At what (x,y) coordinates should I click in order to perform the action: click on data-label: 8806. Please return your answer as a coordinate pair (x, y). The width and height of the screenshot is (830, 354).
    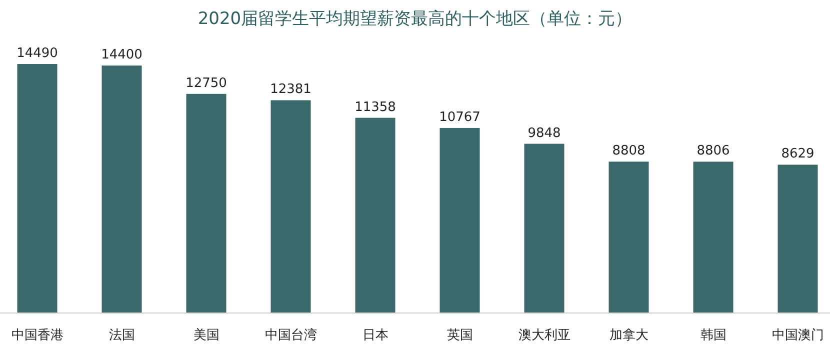
    Looking at the image, I should click on (713, 151).